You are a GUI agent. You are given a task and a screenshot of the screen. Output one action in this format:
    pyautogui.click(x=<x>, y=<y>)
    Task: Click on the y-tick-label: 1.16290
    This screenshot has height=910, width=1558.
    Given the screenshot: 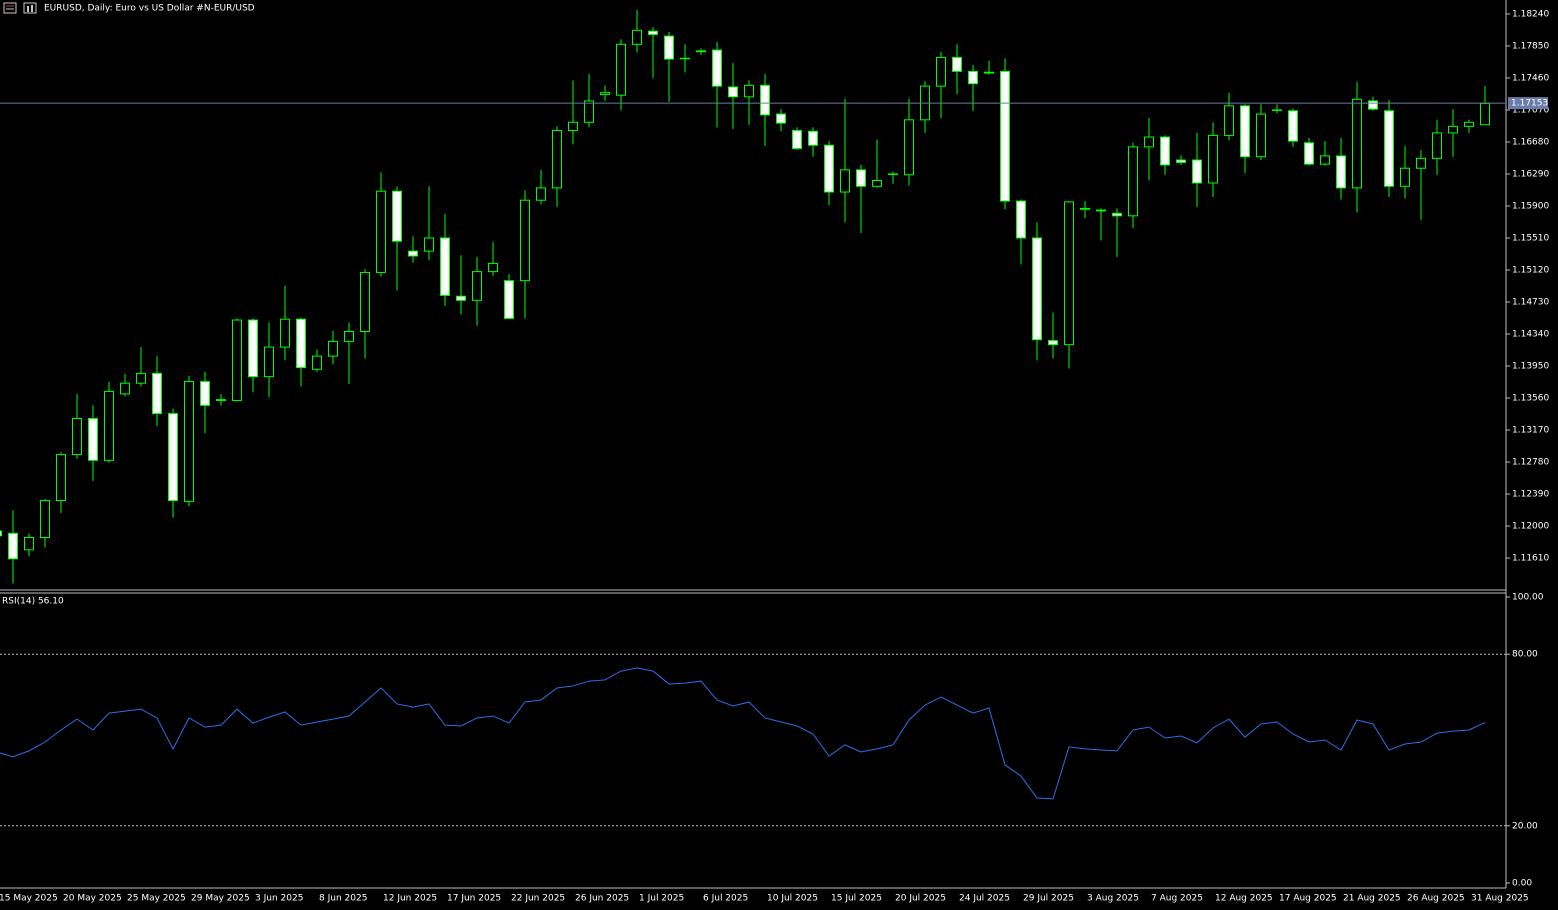 What is the action you would take?
    pyautogui.click(x=1530, y=174)
    